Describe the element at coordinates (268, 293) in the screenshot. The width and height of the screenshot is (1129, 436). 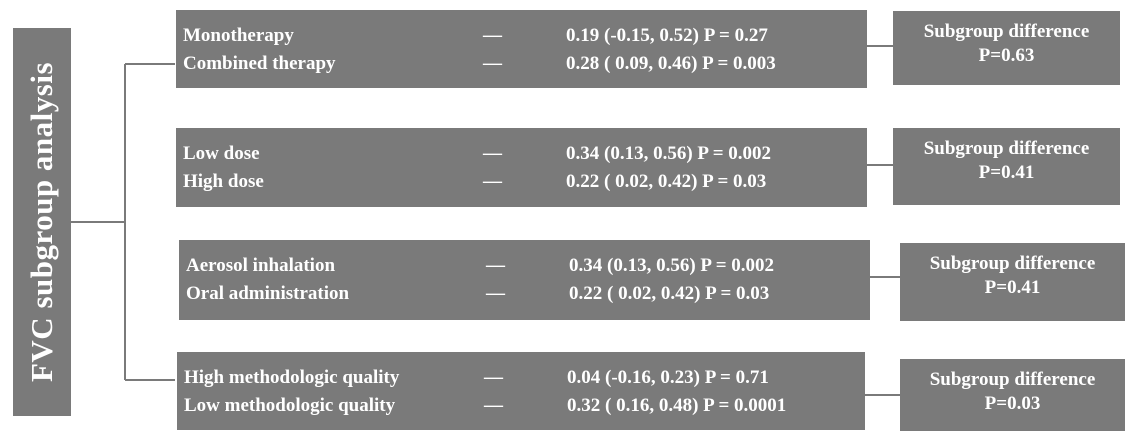
I see `row-label: Oral administration` at that location.